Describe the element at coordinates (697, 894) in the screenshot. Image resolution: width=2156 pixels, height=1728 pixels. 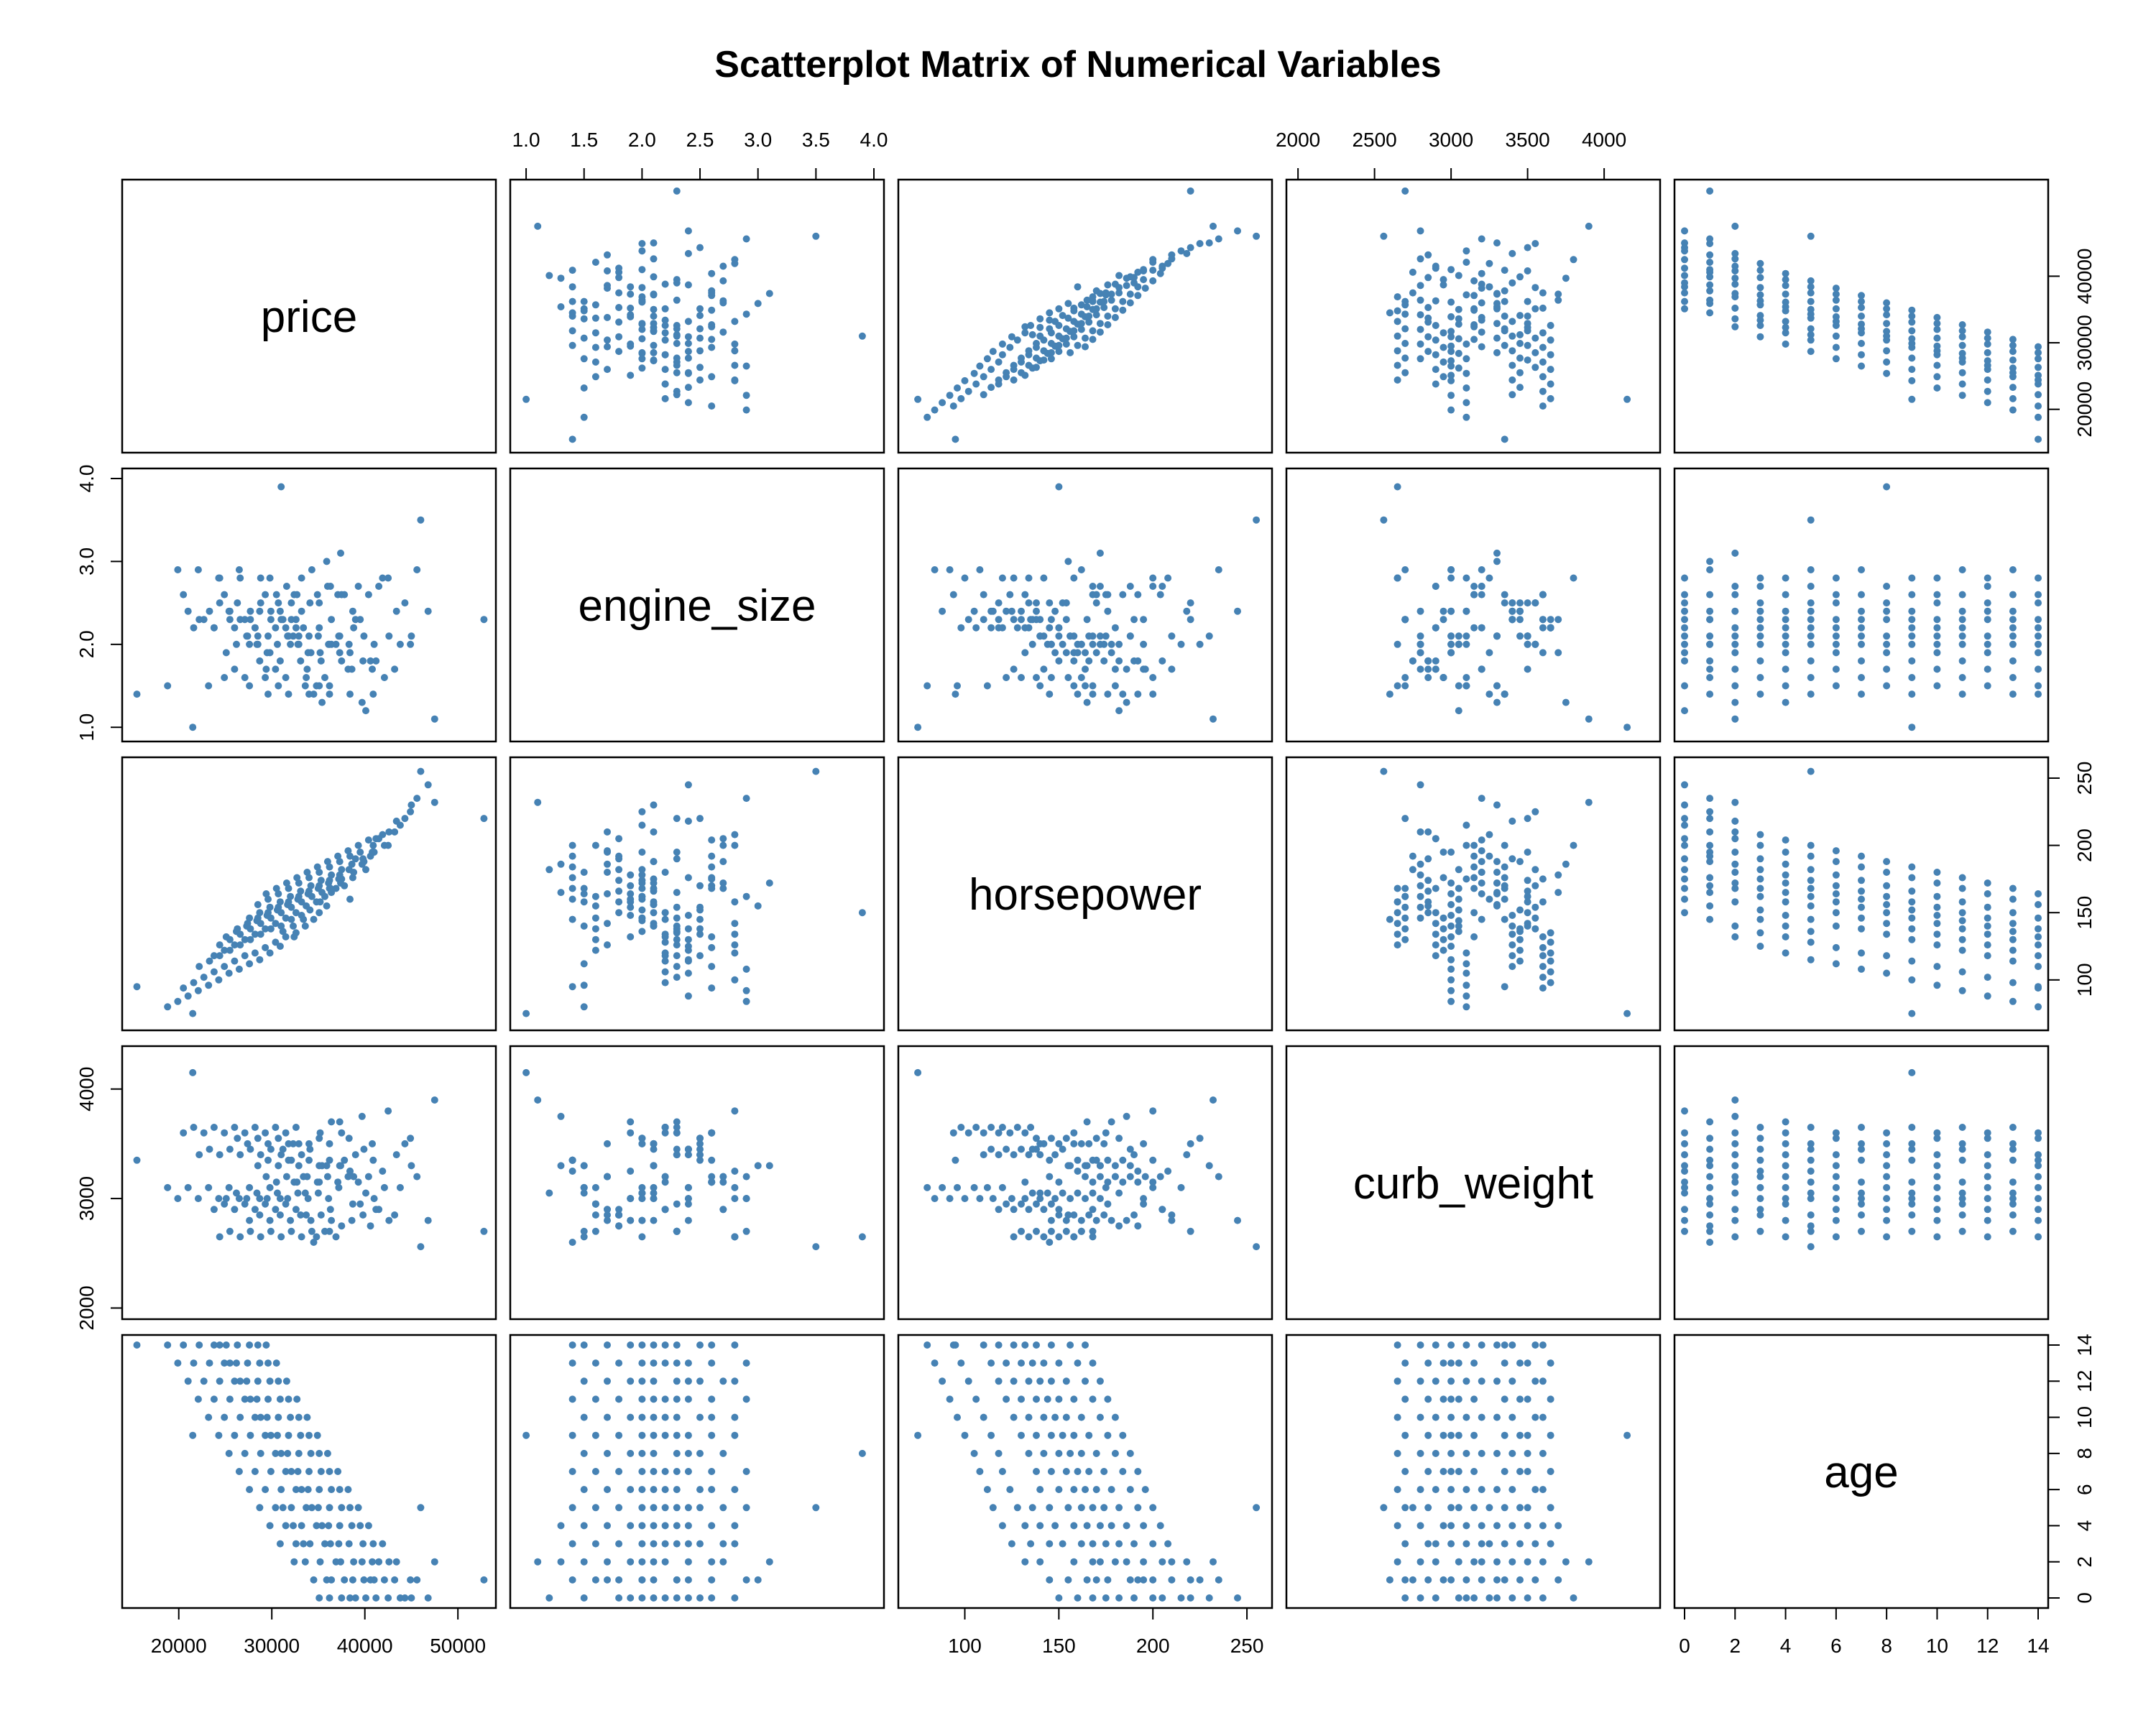
I see `panel-horsepower-vs-engine_size` at that location.